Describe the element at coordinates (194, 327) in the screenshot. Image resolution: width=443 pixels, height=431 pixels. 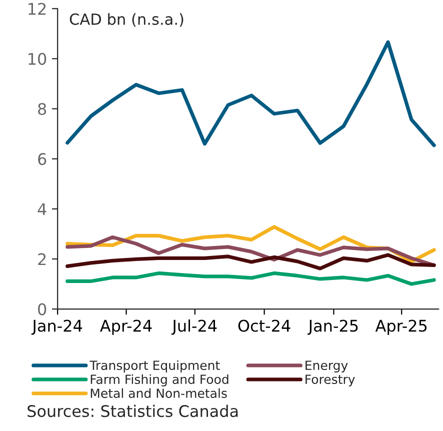
I see `x-tick-label: Jul-24` at that location.